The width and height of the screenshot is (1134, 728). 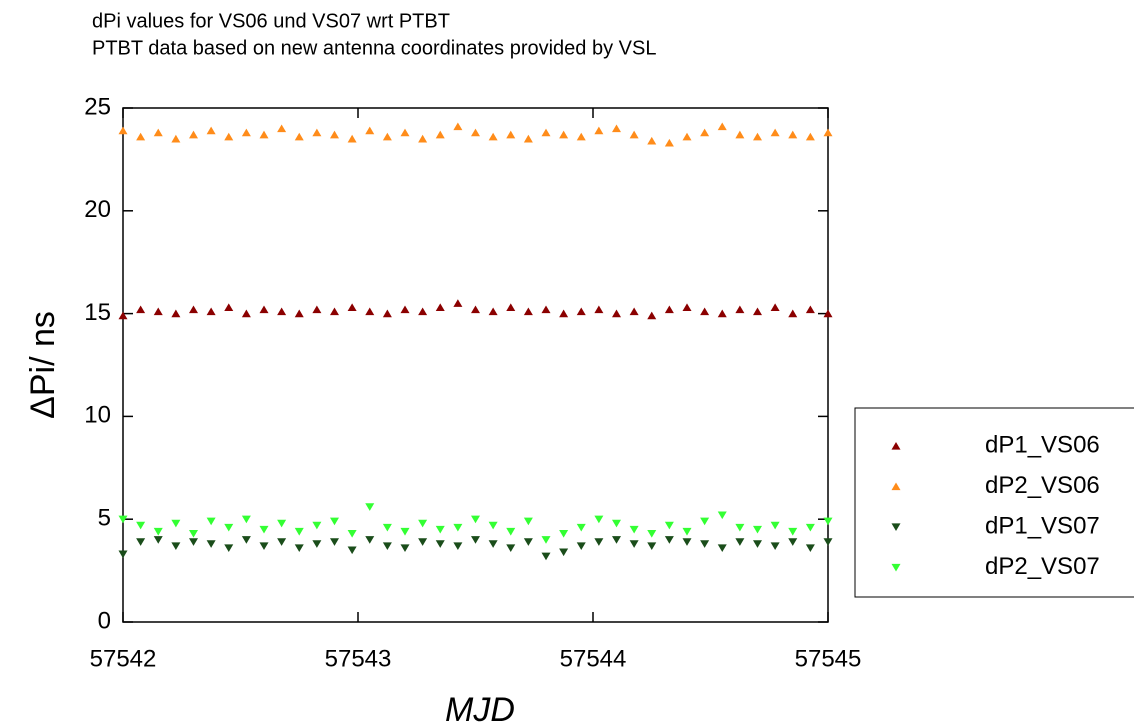 What do you see at coordinates (1042, 566) in the screenshot?
I see `legend-label: dP2_VS07` at bounding box center [1042, 566].